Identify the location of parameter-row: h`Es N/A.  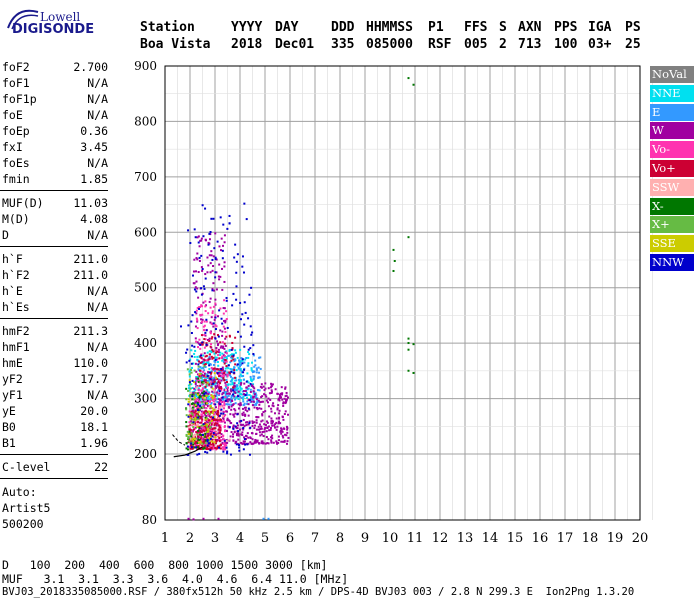
(55, 308).